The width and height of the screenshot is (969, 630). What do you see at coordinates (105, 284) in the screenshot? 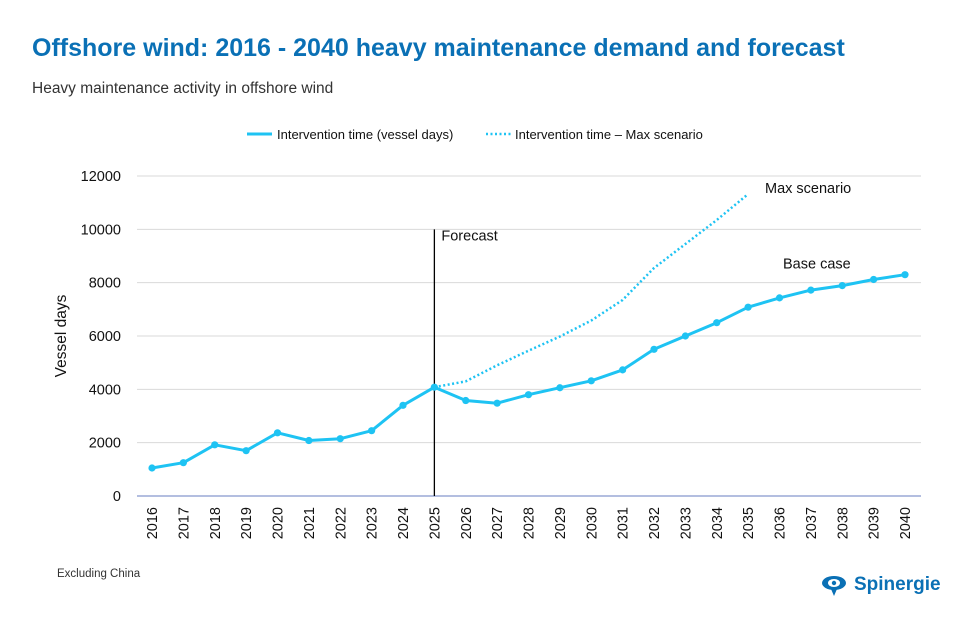
I see `y-tick-label: 8000` at bounding box center [105, 284].